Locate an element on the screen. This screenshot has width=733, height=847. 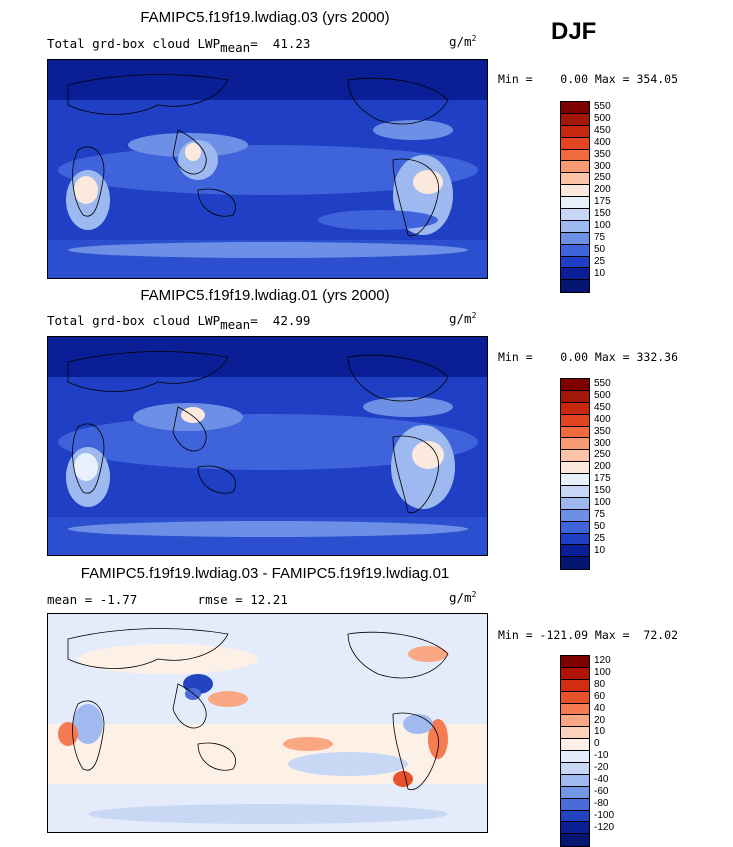
panel1-units: g/m2 is located at coordinates (462, 41).